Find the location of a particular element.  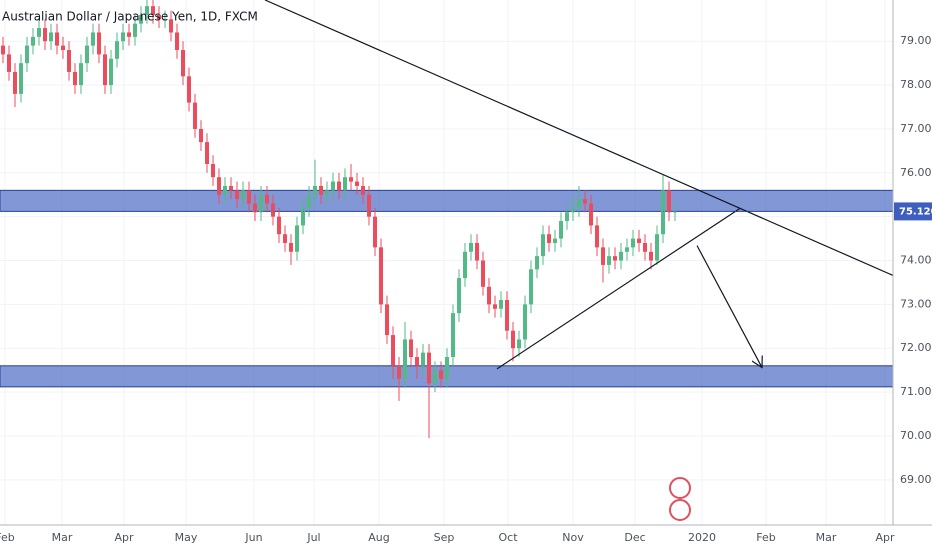

zone is located at coordinates (446, 200).